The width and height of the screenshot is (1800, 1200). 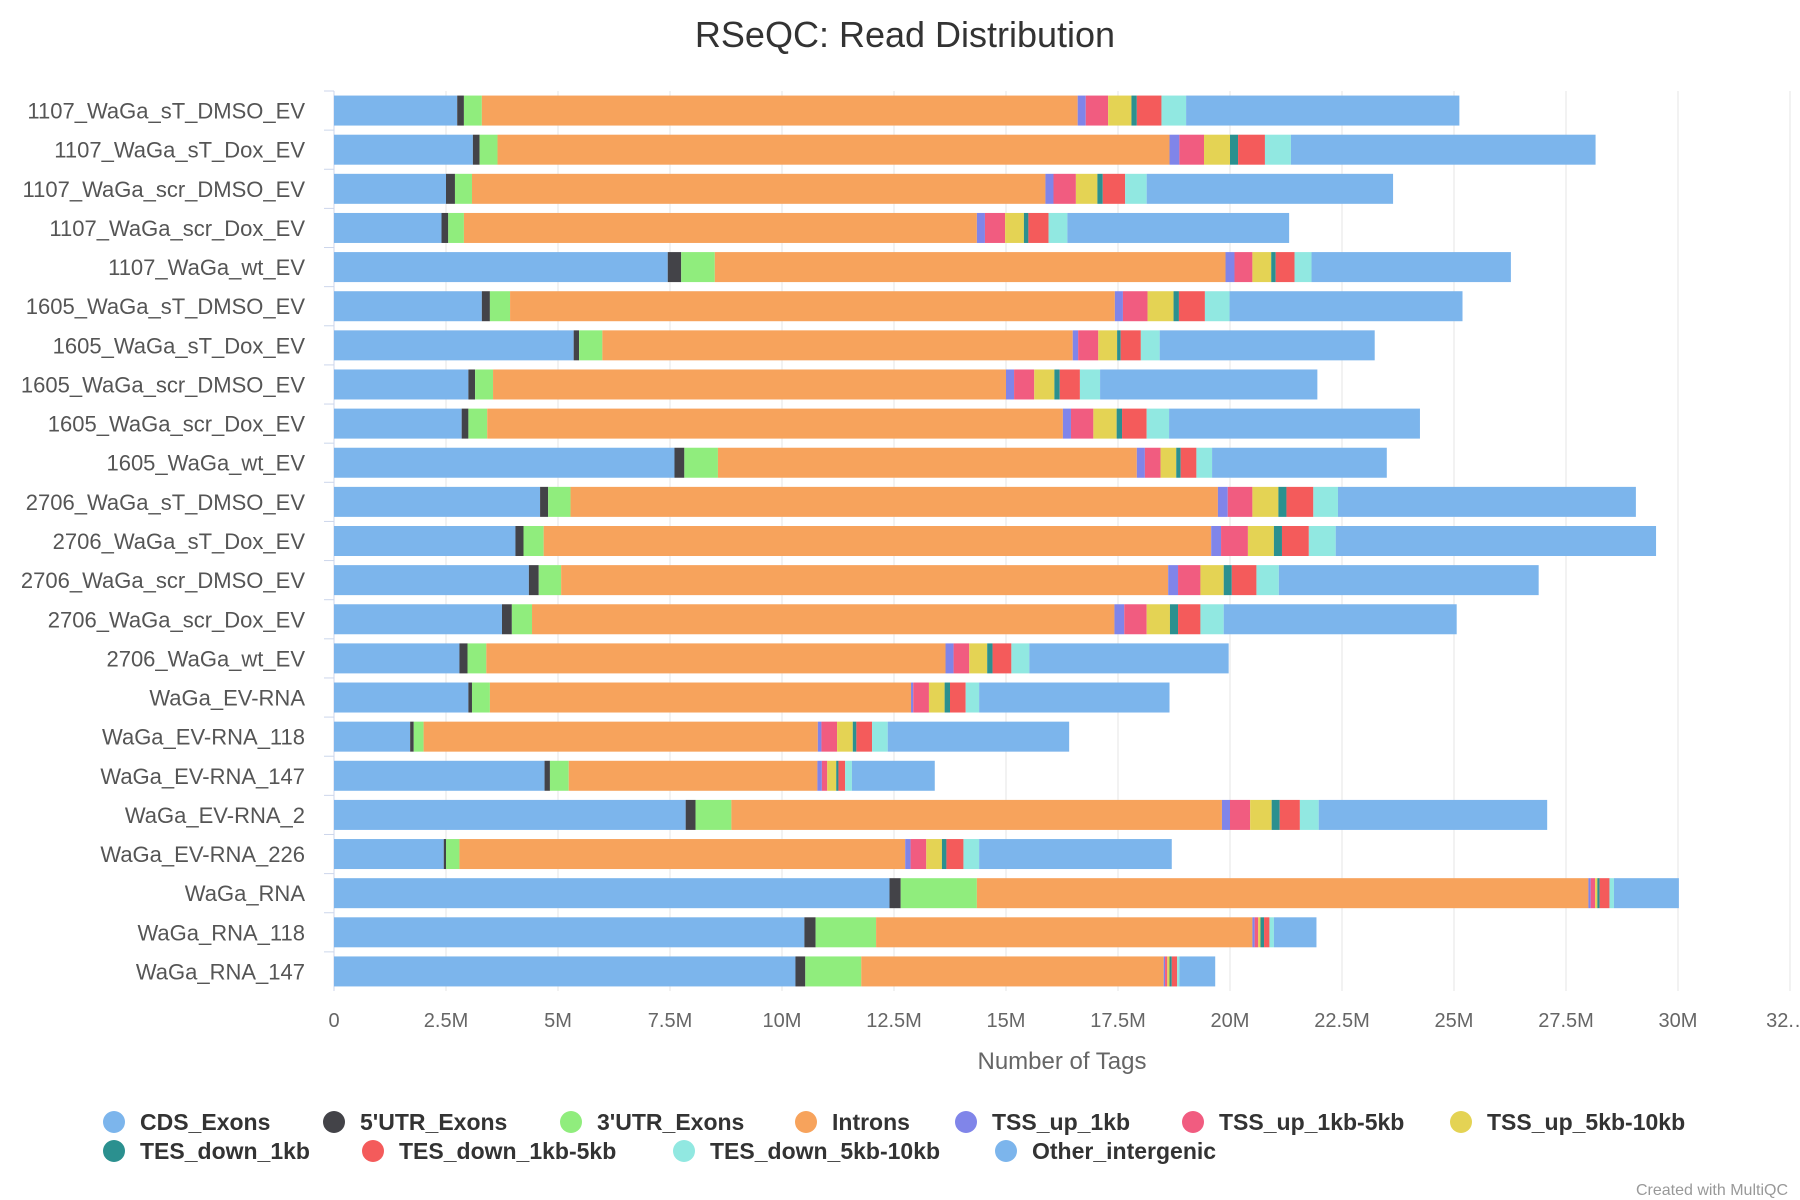 I want to click on legend-item: CDS_Exons, so click(x=186, y=1122).